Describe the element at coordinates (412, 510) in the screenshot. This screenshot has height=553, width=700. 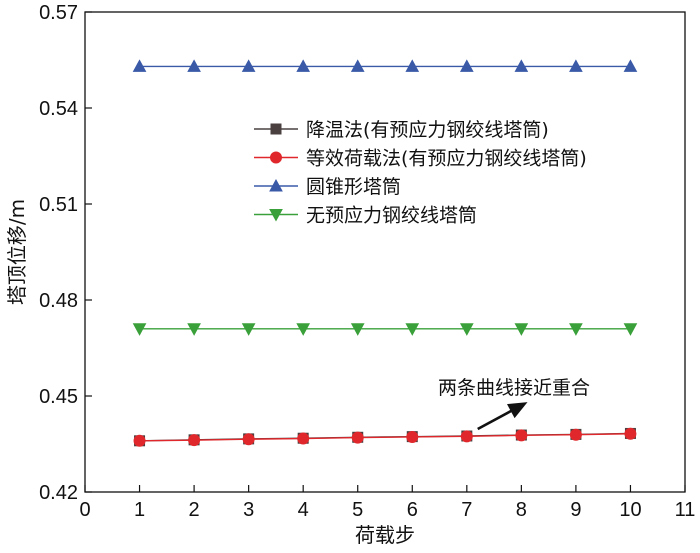
I see `x-tick-label: 6` at that location.